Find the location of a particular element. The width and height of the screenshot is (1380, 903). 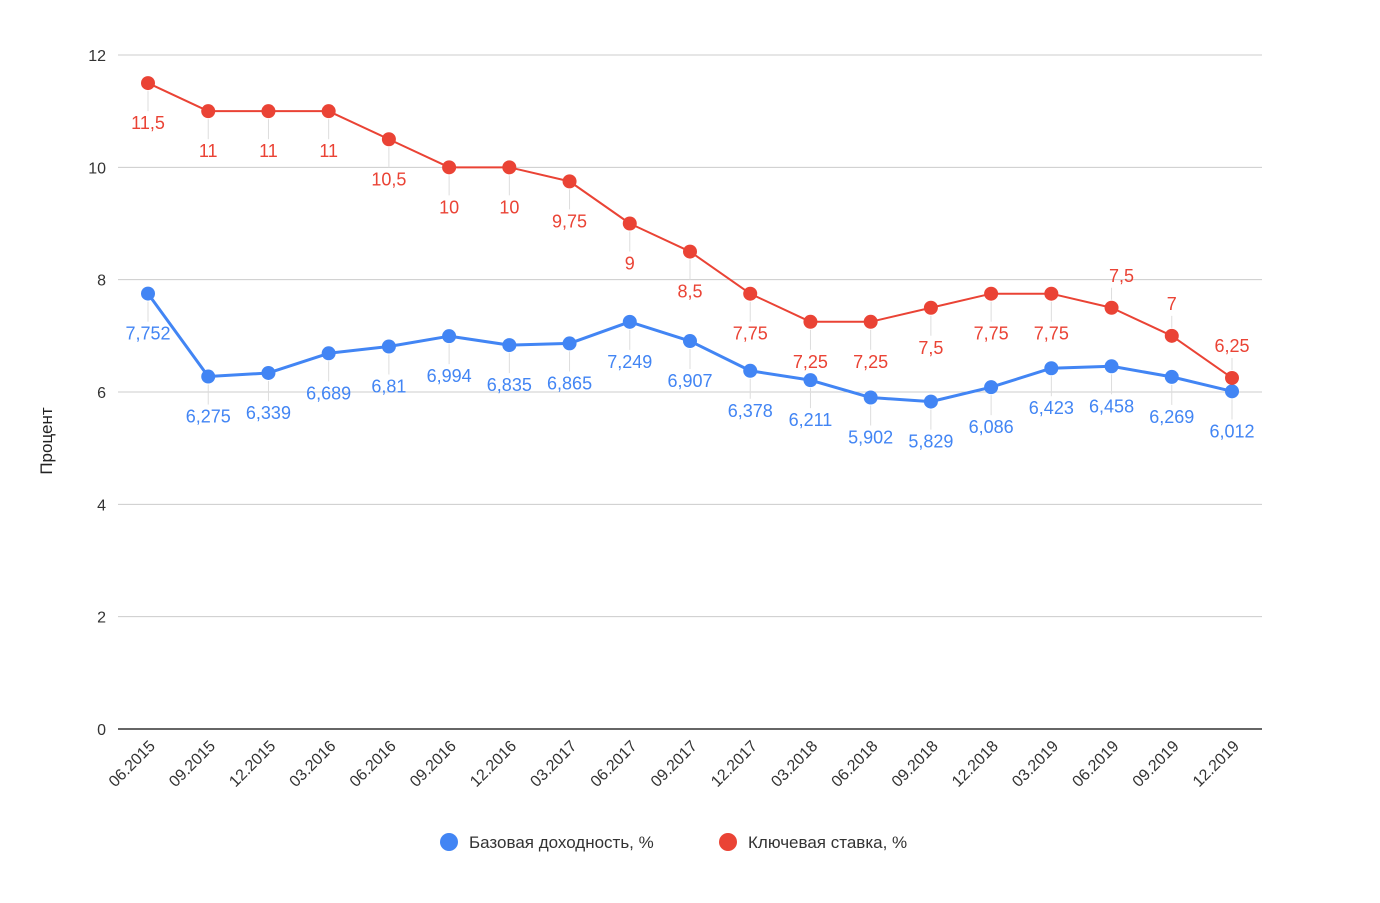

x-tick-label: 06.2017 is located at coordinates (614, 764).